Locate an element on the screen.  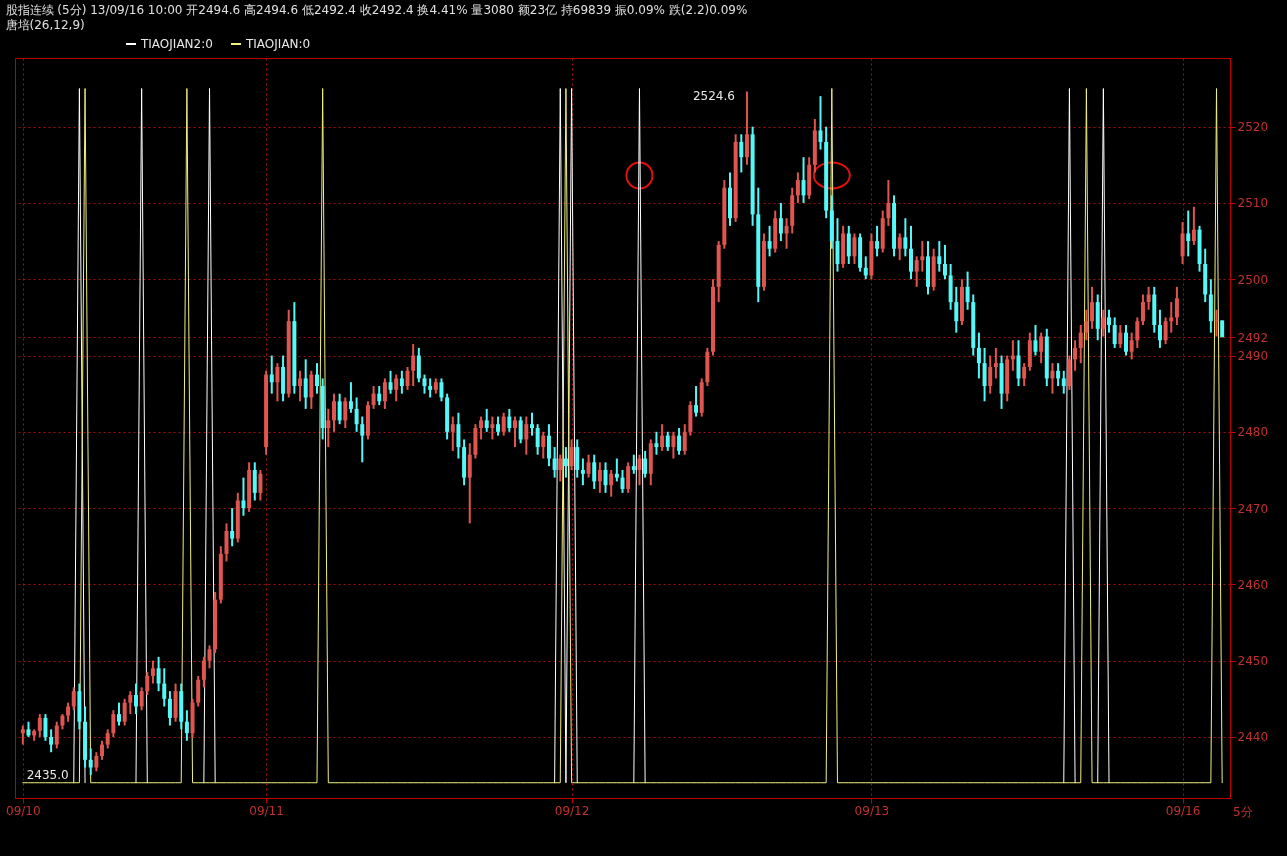
y-tick-label: 2460 is located at coordinates (1253, 584).